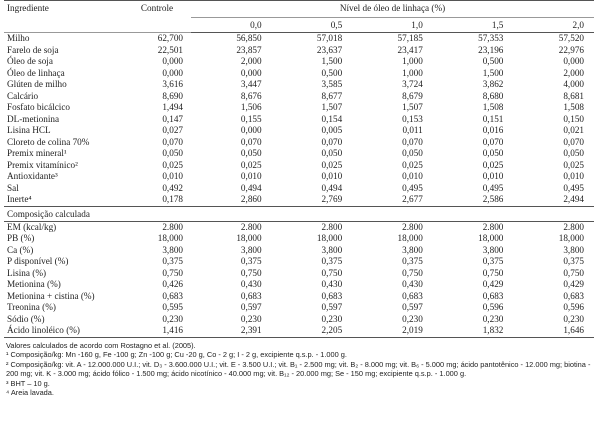  What do you see at coordinates (553, 331) in the screenshot?
I see `cell: 1,646` at bounding box center [553, 331].